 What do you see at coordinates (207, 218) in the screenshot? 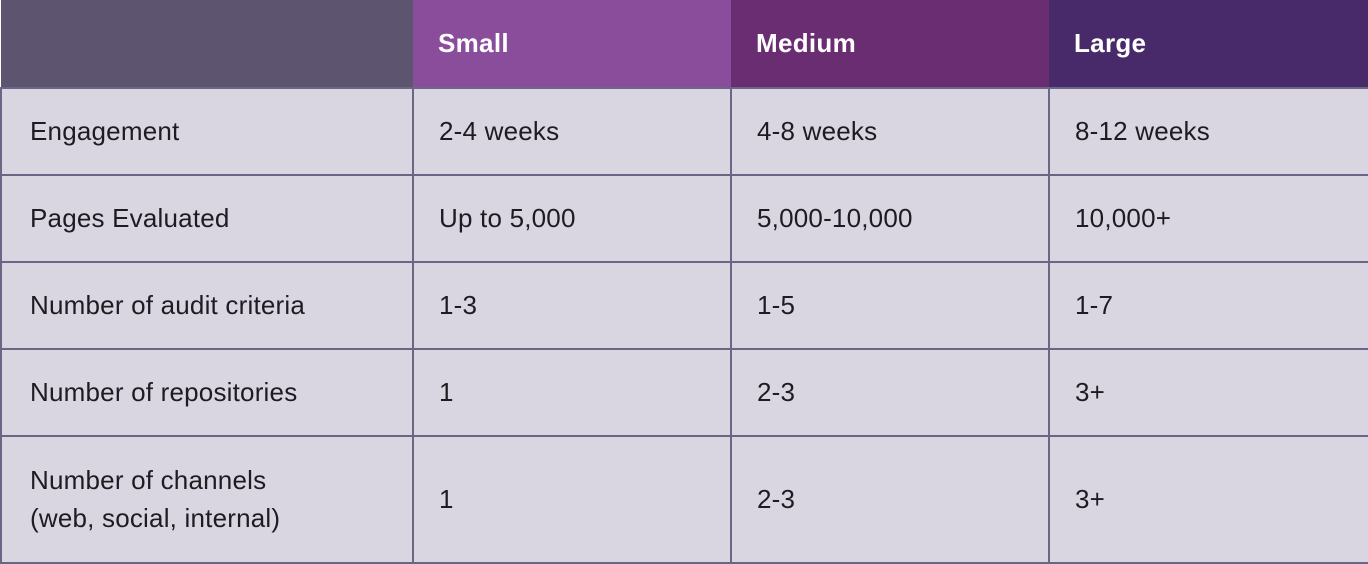
I see `row-label: Pages Evaluated` at bounding box center [207, 218].